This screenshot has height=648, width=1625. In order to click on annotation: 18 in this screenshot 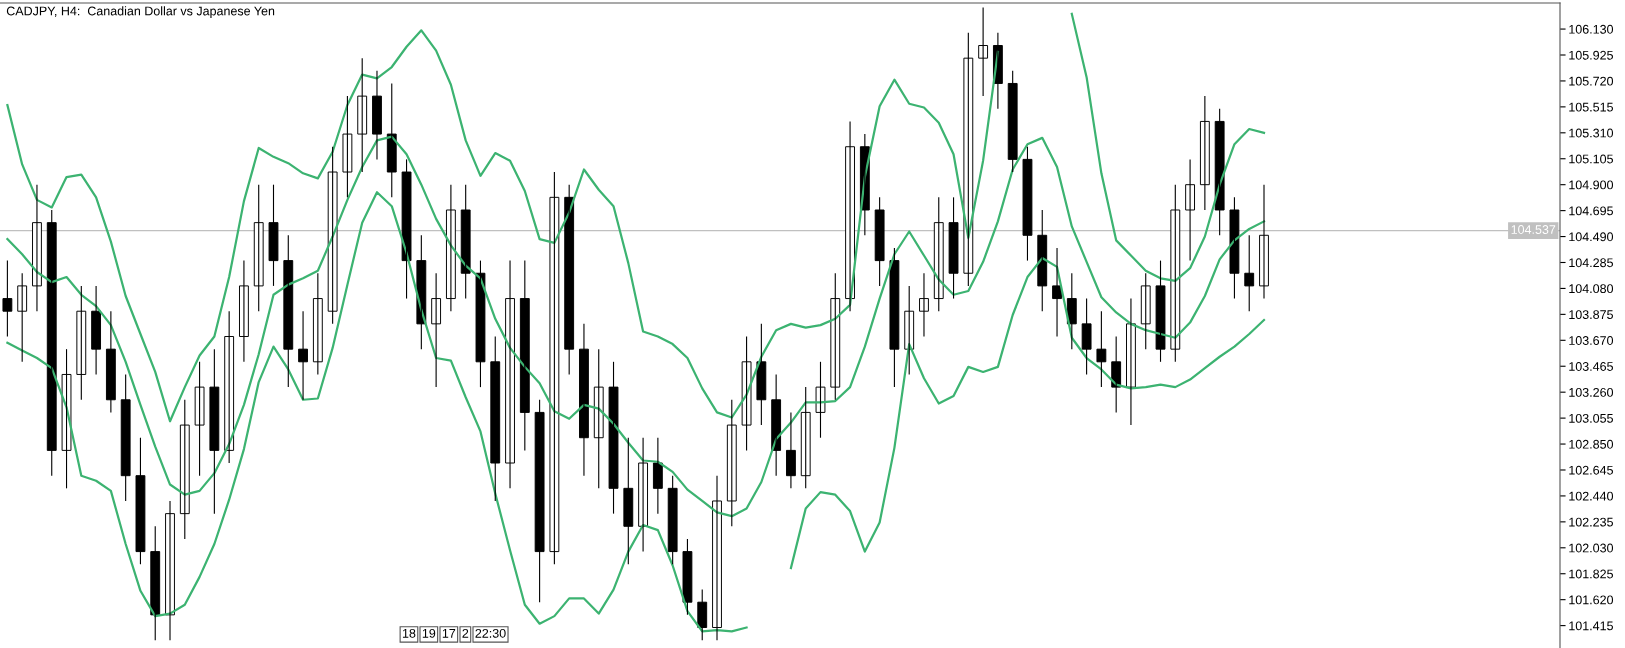, I will do `click(409, 633)`.